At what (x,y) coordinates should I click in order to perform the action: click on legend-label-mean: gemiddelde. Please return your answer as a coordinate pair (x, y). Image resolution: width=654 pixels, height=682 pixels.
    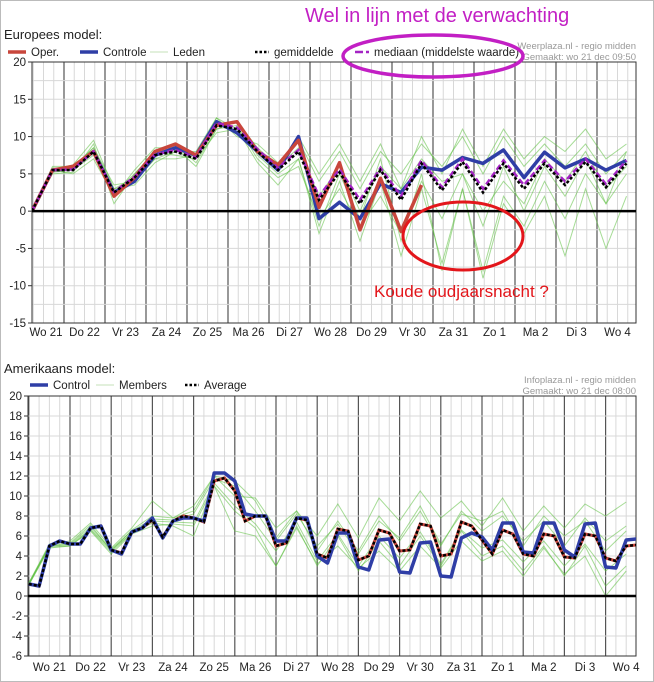
    Looking at the image, I should click on (303, 53).